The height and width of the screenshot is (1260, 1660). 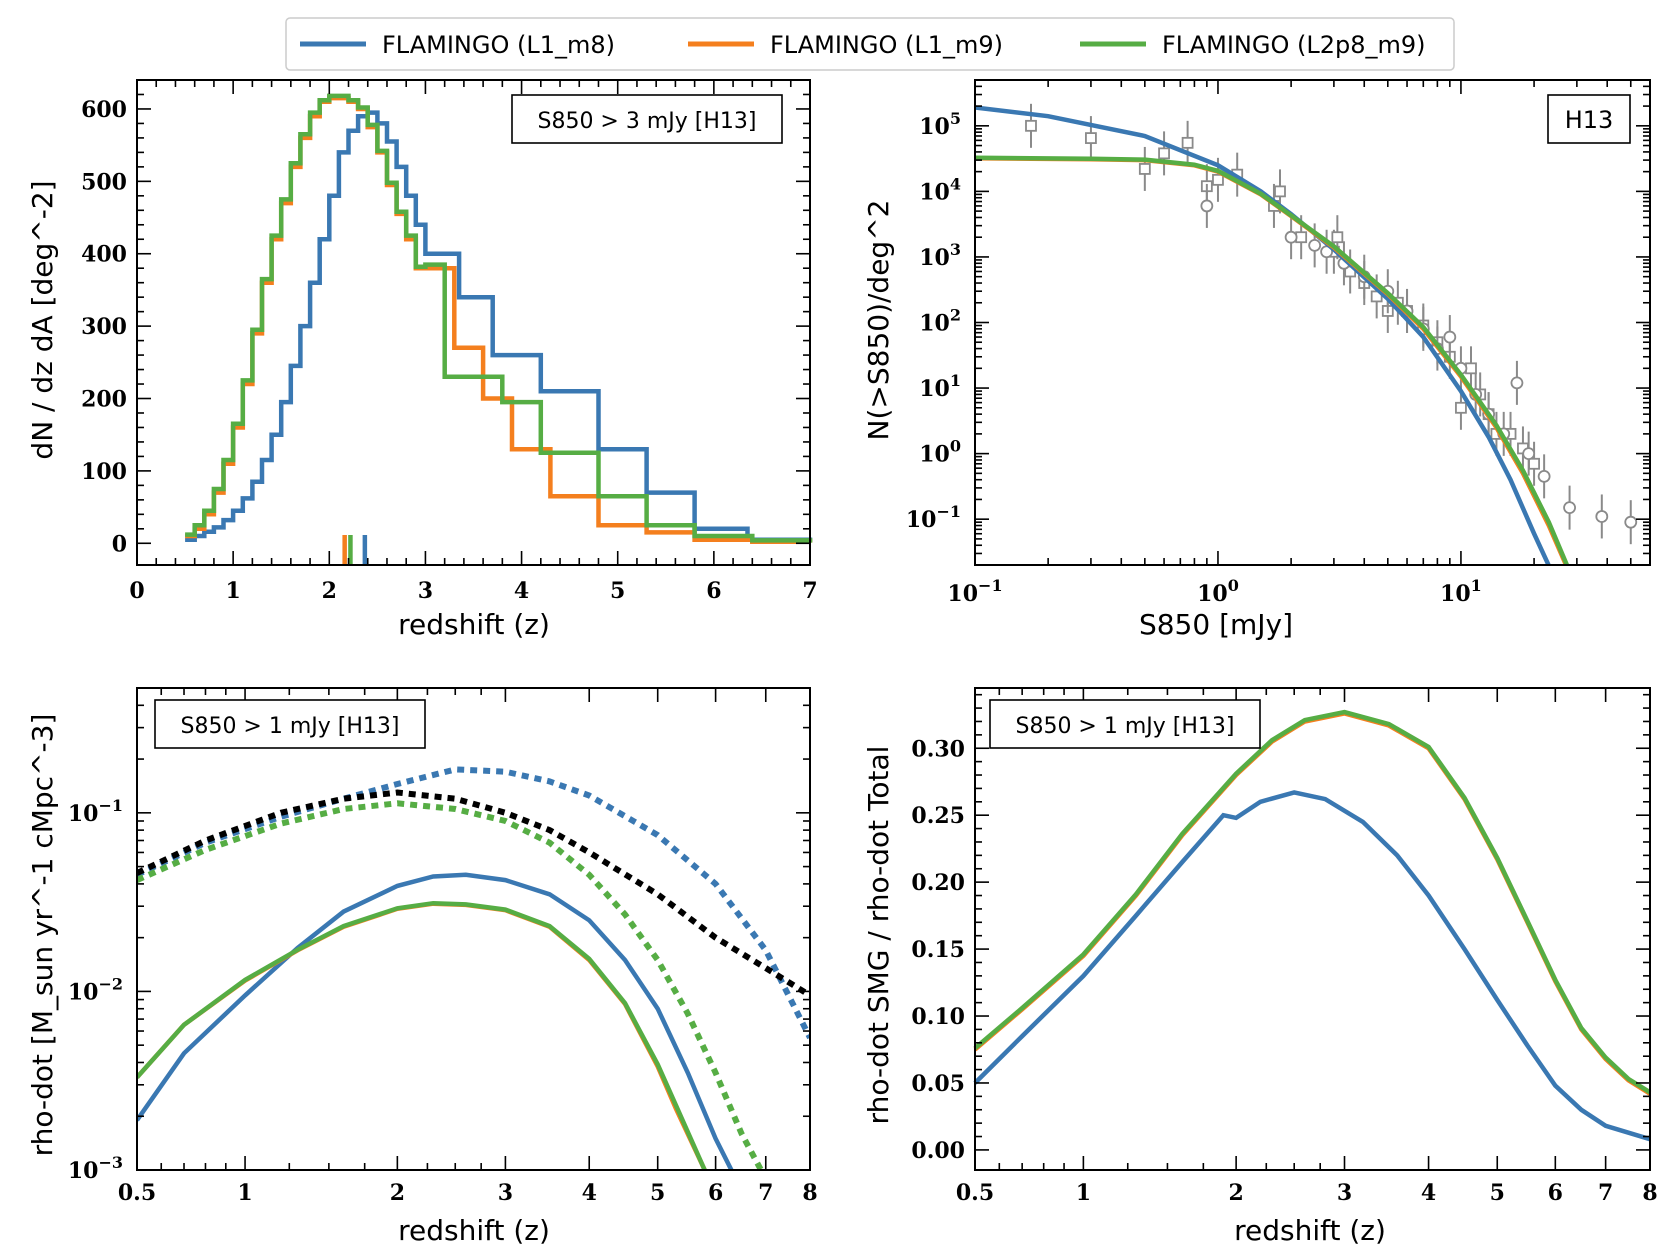 What do you see at coordinates (1235, 1193) in the screenshot?
I see `panel-d-xtick-label: 2` at bounding box center [1235, 1193].